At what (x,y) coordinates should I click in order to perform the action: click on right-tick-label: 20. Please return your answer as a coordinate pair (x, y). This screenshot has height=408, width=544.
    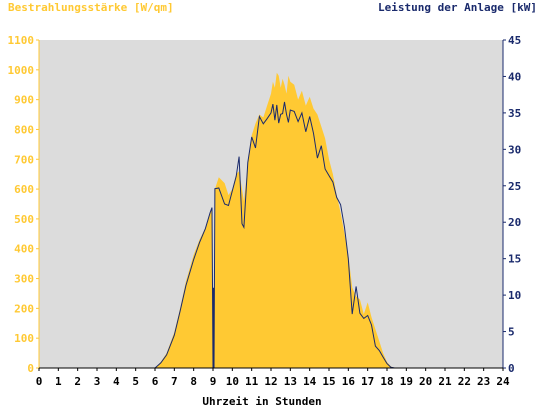
    Looking at the image, I should click on (514, 222).